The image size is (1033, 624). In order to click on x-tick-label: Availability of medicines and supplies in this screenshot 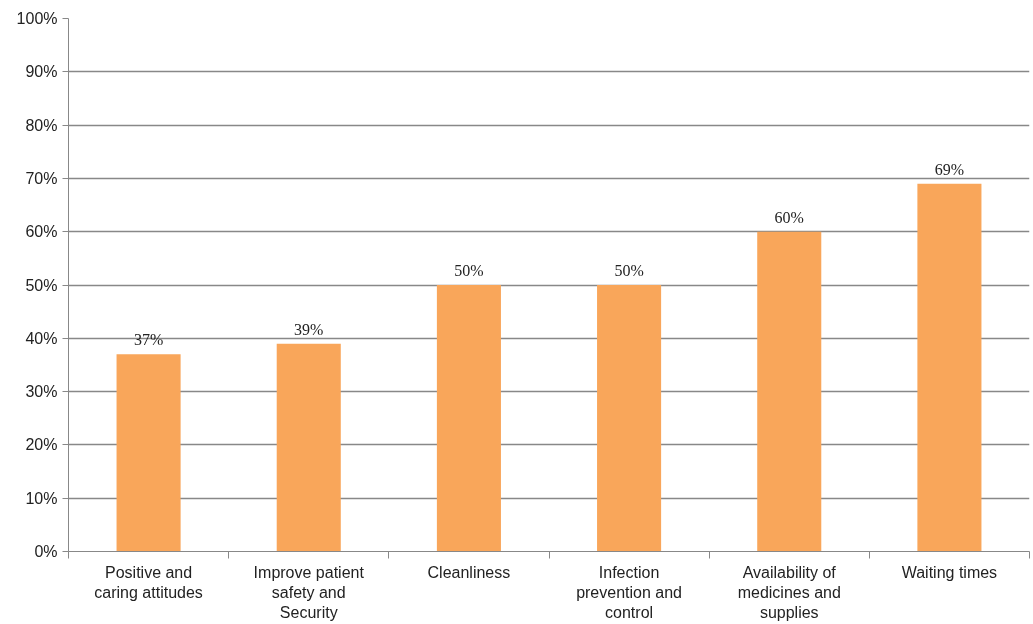, I will do `click(789, 592)`.